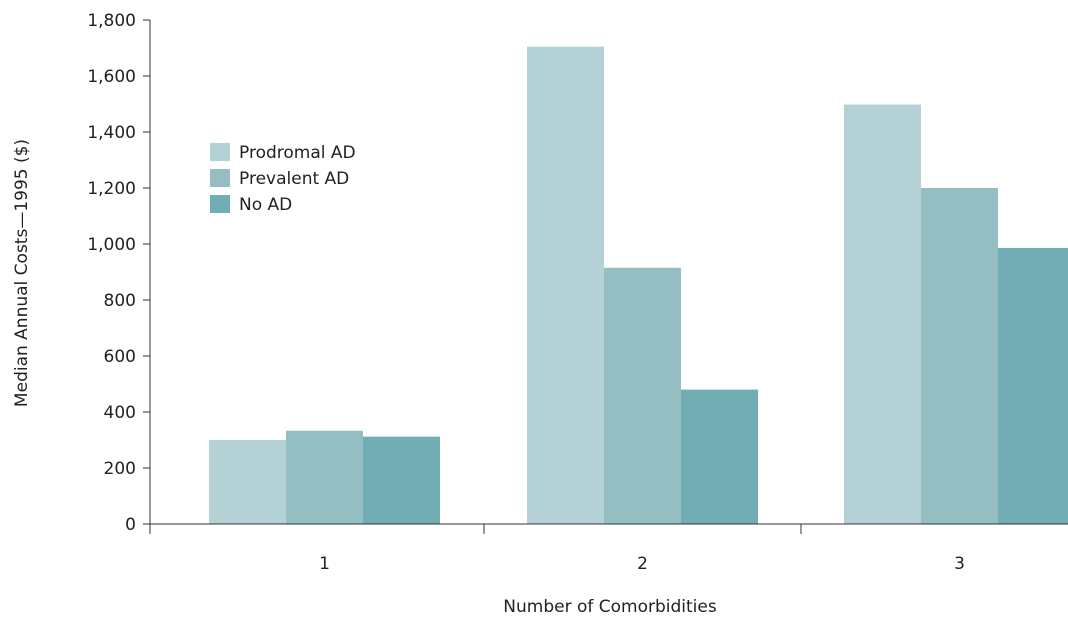 This screenshot has width=1068, height=623. What do you see at coordinates (111, 77) in the screenshot?
I see `y-tick-label: 1,600` at bounding box center [111, 77].